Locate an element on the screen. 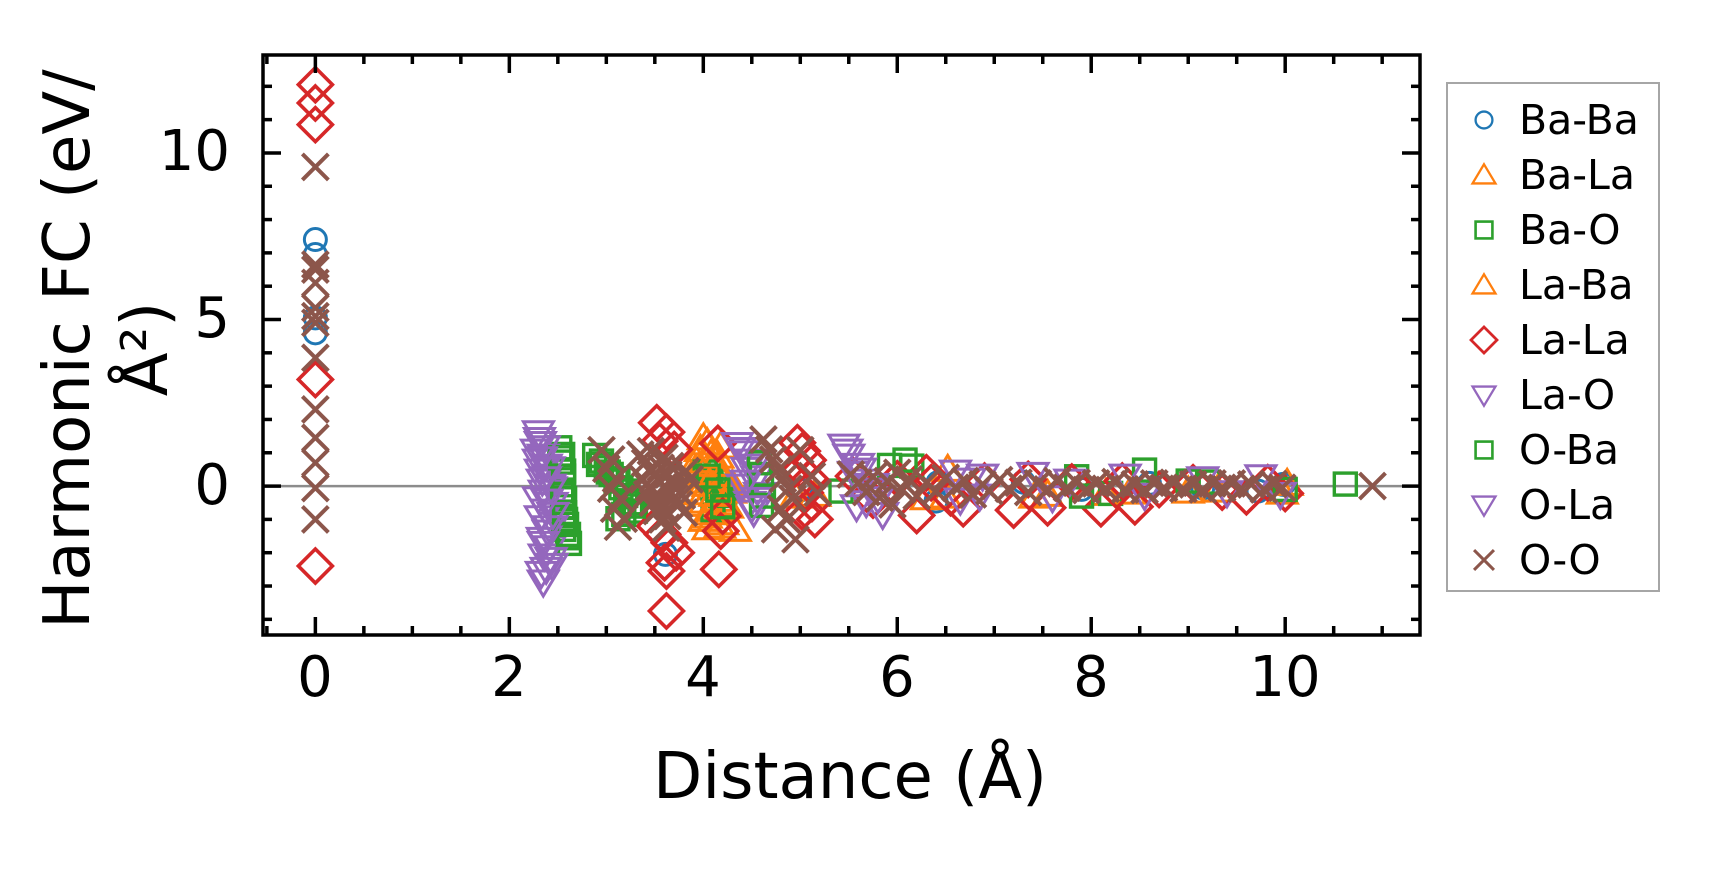  legend-item-o-o: O-O is located at coordinates (1560, 559).